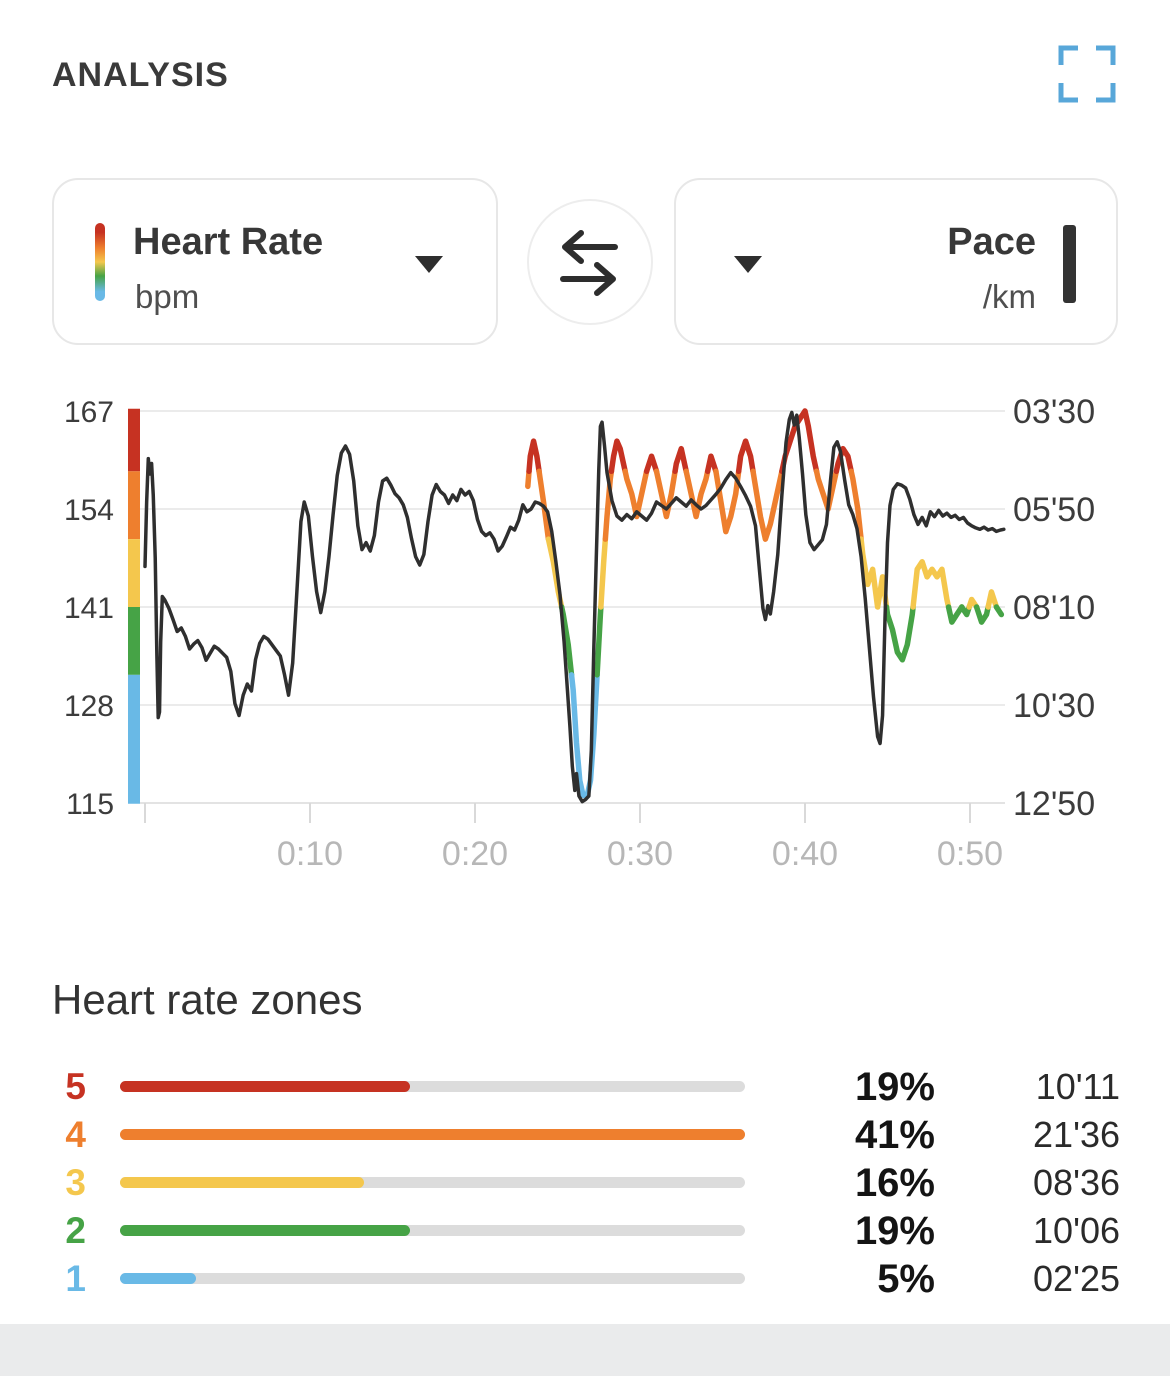 Image resolution: width=1170 pixels, height=1376 pixels. What do you see at coordinates (585, 1350) in the screenshot?
I see `footer-strip` at bounding box center [585, 1350].